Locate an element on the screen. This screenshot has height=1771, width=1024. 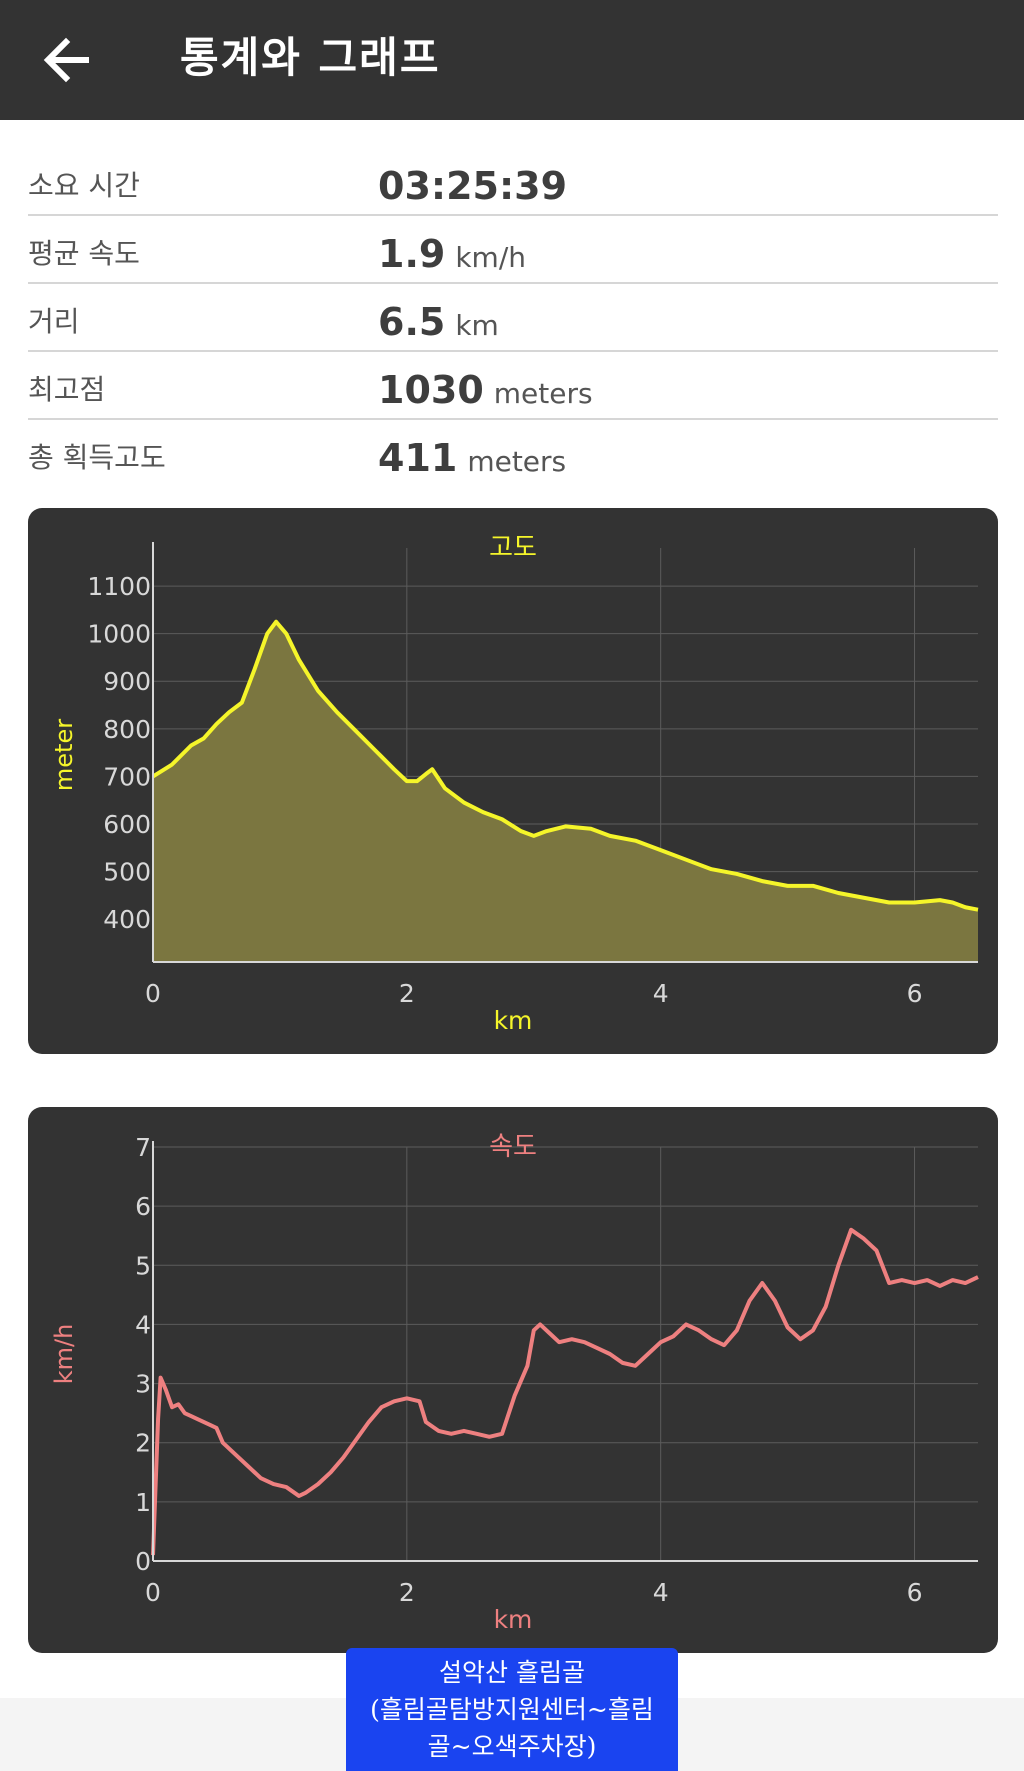
y-tick-label: 6 is located at coordinates (143, 1206).